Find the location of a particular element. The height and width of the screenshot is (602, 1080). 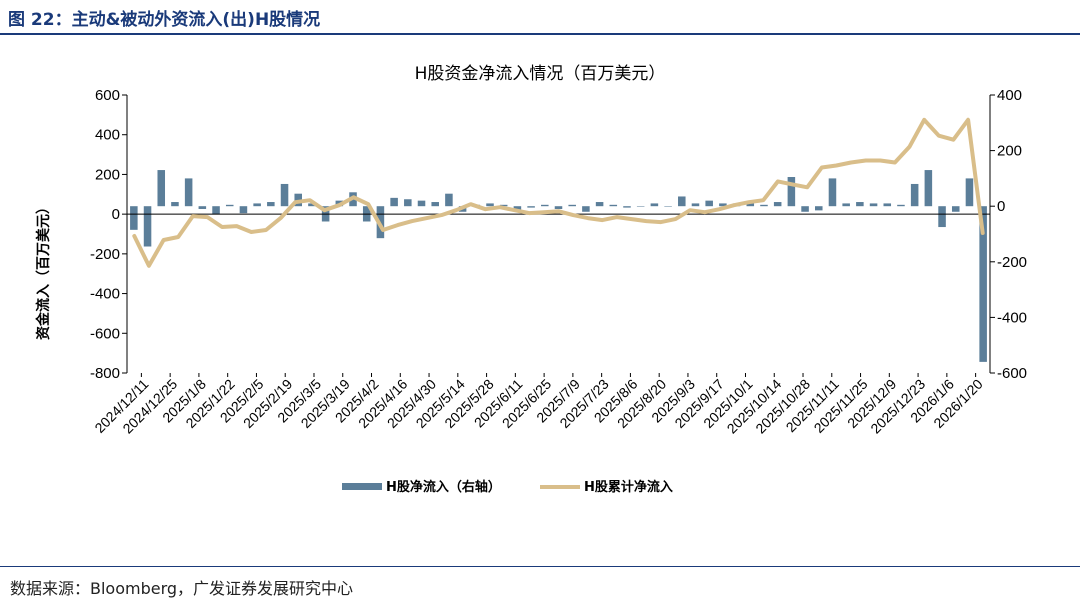

right-tick-label: -200 is located at coordinates (1012, 262).